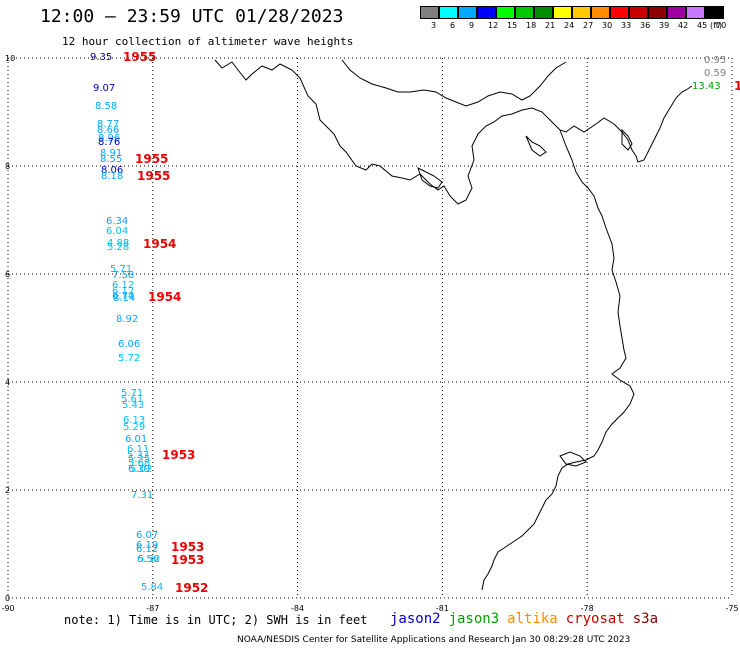 The image size is (740, 650). I want to click on x-tick-label: -90, so click(7, 608).